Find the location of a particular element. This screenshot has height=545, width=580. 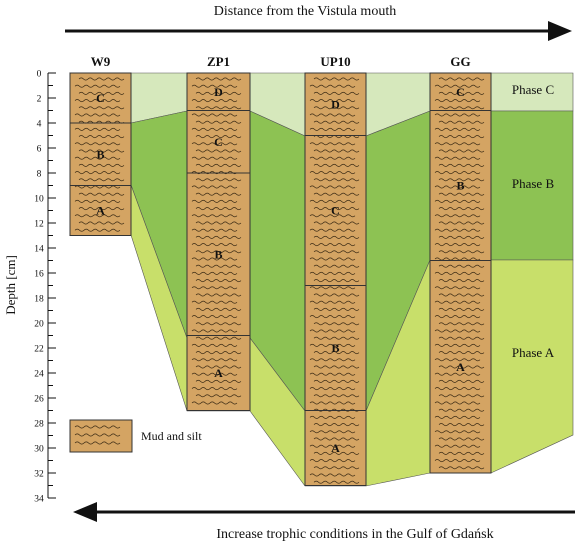

axis-tick-label: 22 is located at coordinates (39, 350).